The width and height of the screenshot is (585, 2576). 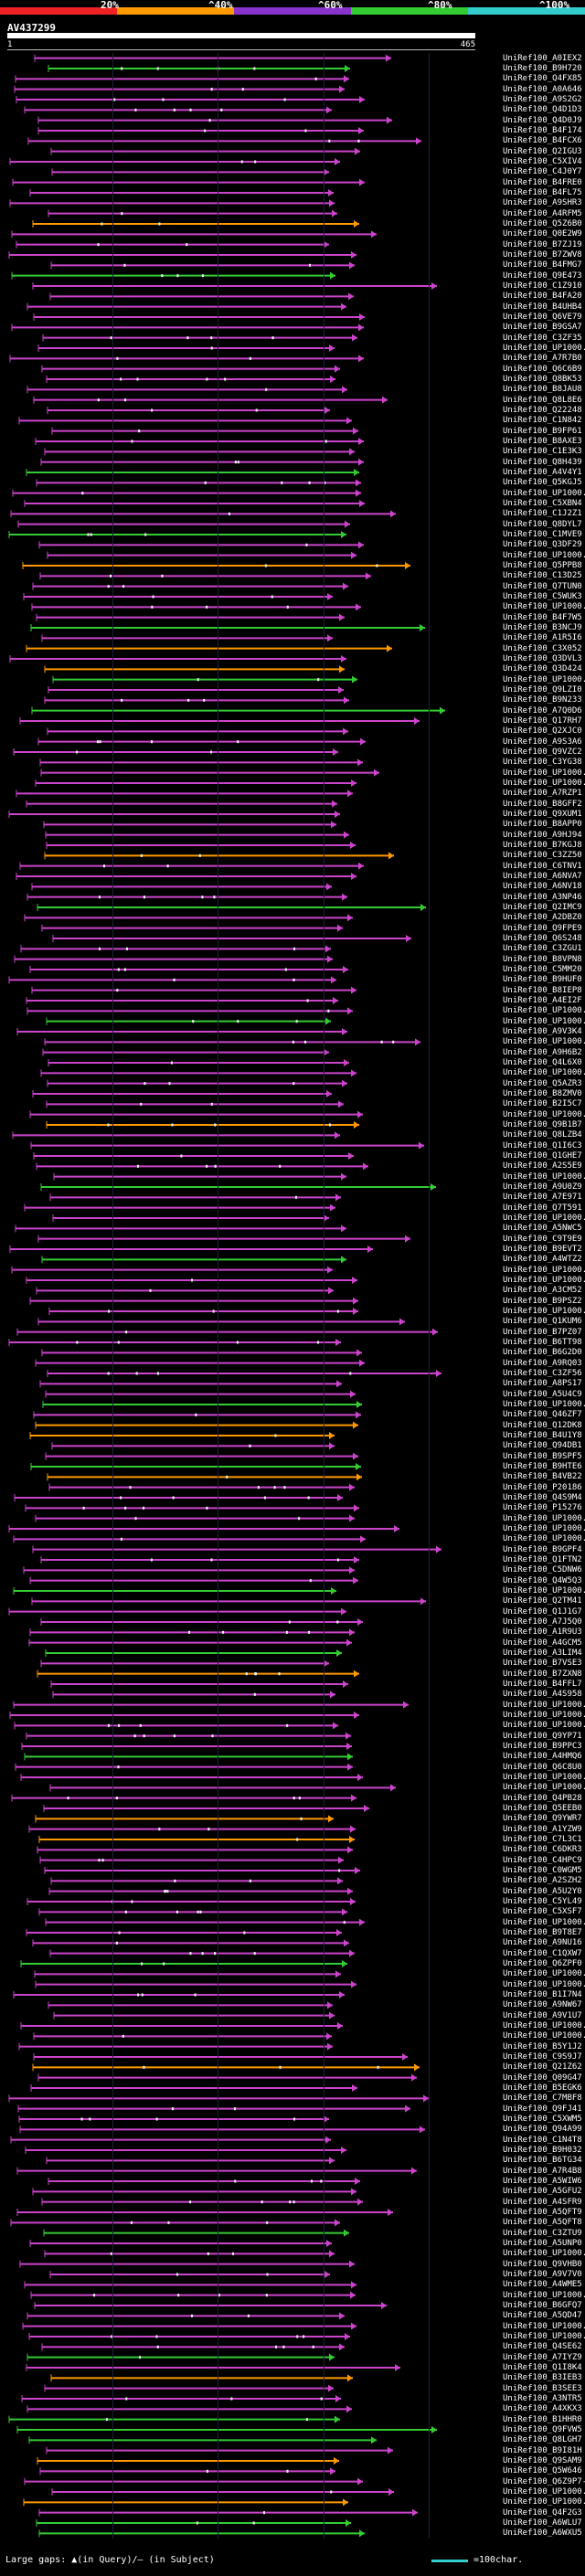 What do you see at coordinates (542, 1198) in the screenshot?
I see `hit-label: UniRef100_A7E971` at bounding box center [542, 1198].